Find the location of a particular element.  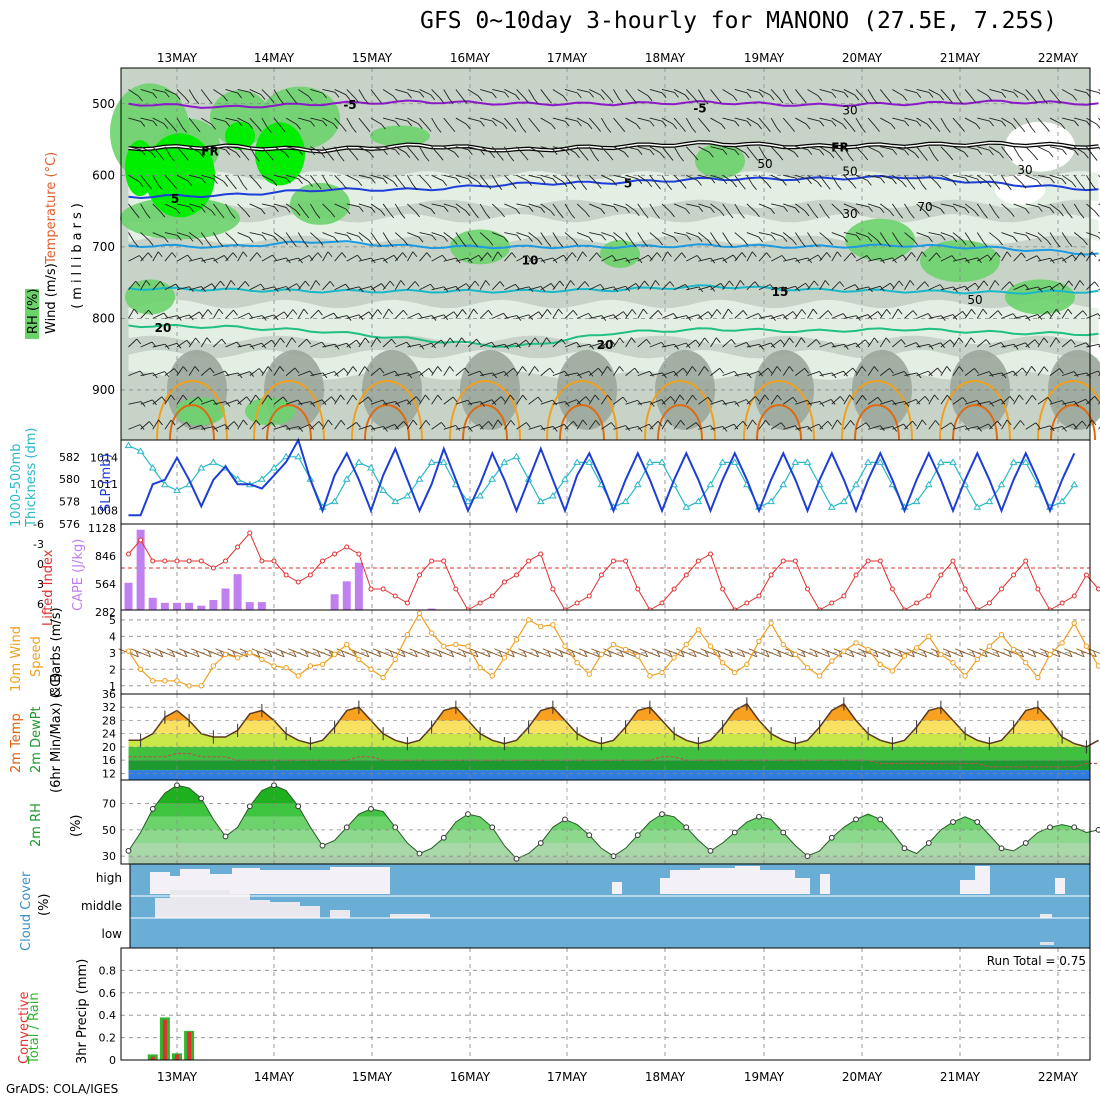

wind-label-3: & Barbs (m/s) is located at coordinates (56, 652).